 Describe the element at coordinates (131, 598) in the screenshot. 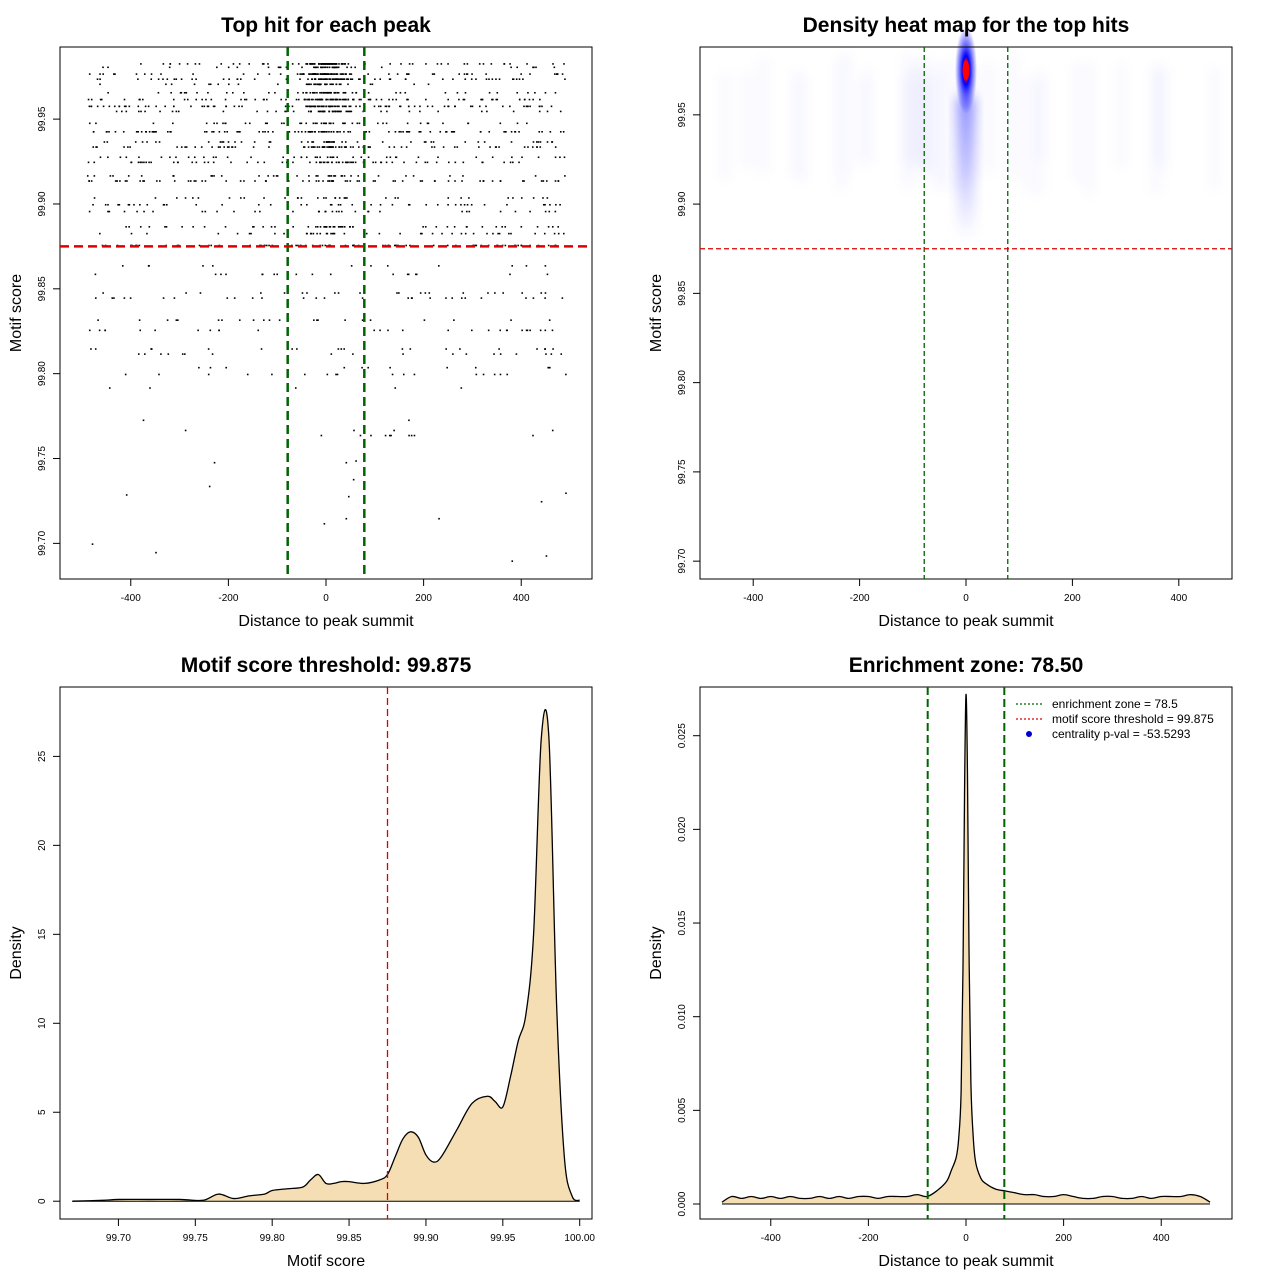

I see `p1-xtick-label: -400` at that location.